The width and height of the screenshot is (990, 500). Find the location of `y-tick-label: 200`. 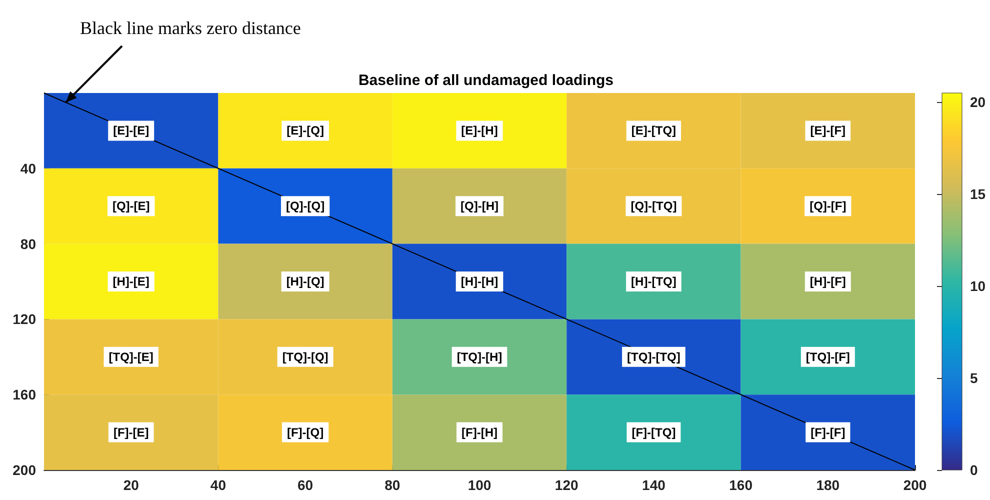

y-tick-label: 200 is located at coordinates (24, 470).